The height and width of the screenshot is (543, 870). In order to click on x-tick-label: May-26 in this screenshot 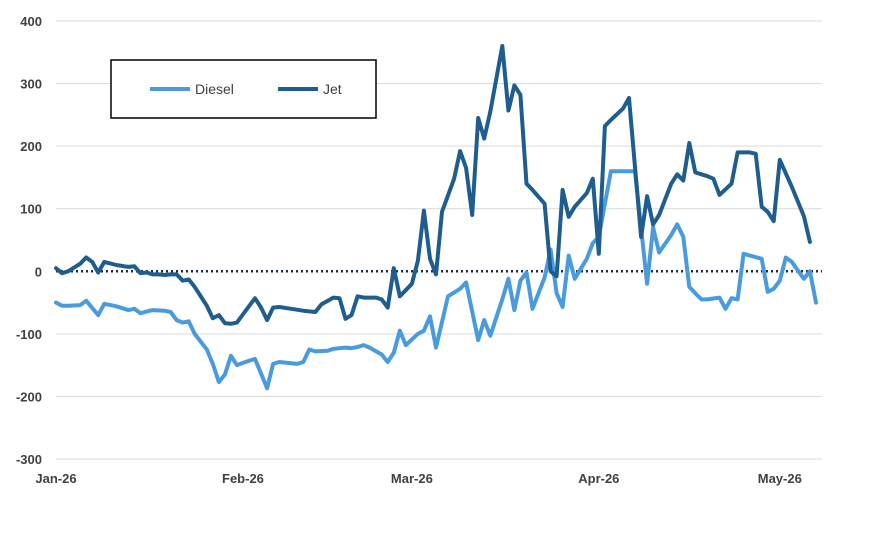, I will do `click(780, 478)`.